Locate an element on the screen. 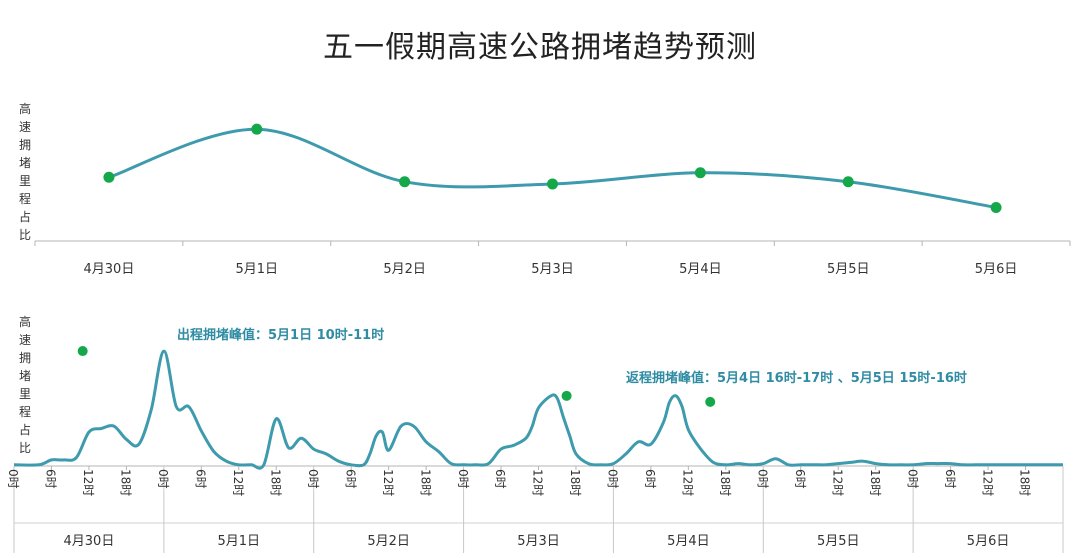  top-x-tick-label: 5月3日 is located at coordinates (552, 269).